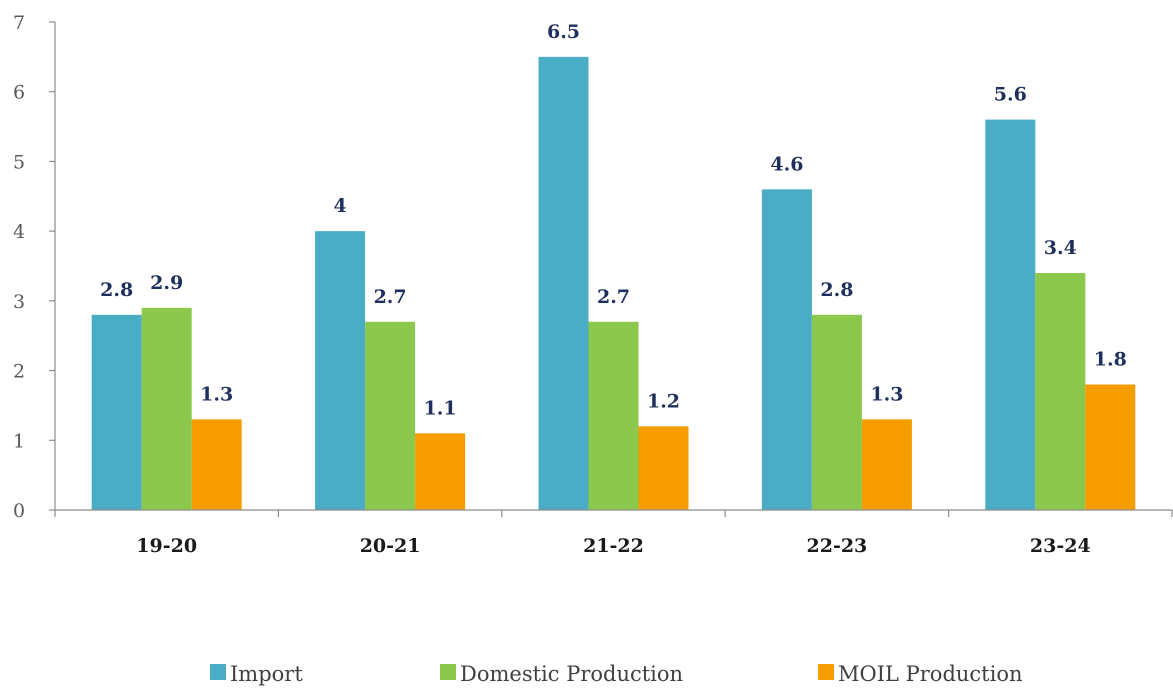 This screenshot has height=688, width=1173. Describe the element at coordinates (390, 546) in the screenshot. I see `x-tick-label: 20-21` at that location.